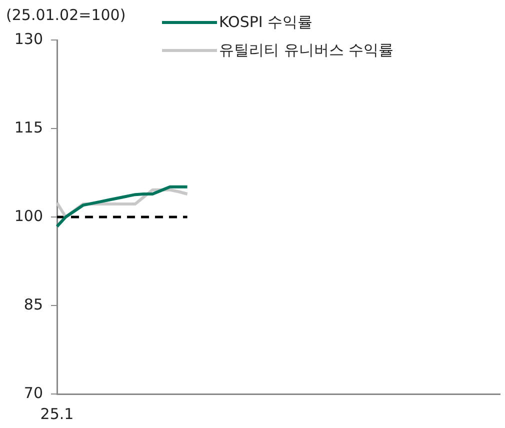 Image resolution: width=505 pixels, height=428 pixels. What do you see at coordinates (33, 304) in the screenshot?
I see `y-tick-label: 85` at bounding box center [33, 304].